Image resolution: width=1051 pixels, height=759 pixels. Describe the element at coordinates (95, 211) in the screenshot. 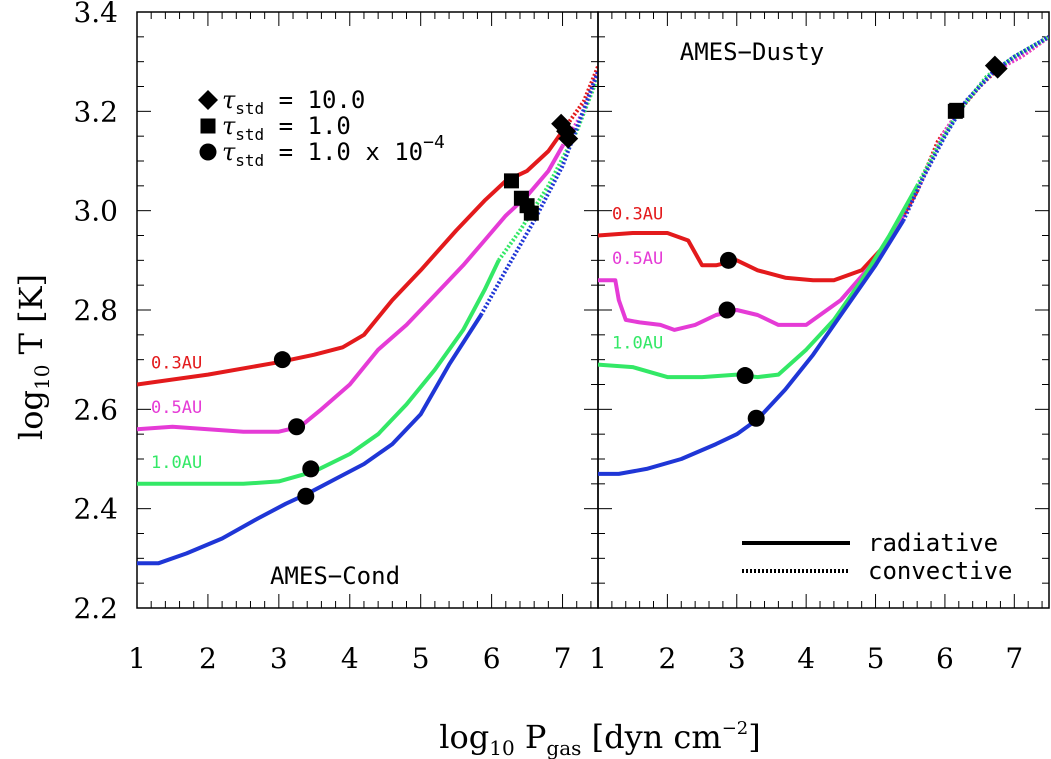

I see `y-tick-label: 3.0` at that location.